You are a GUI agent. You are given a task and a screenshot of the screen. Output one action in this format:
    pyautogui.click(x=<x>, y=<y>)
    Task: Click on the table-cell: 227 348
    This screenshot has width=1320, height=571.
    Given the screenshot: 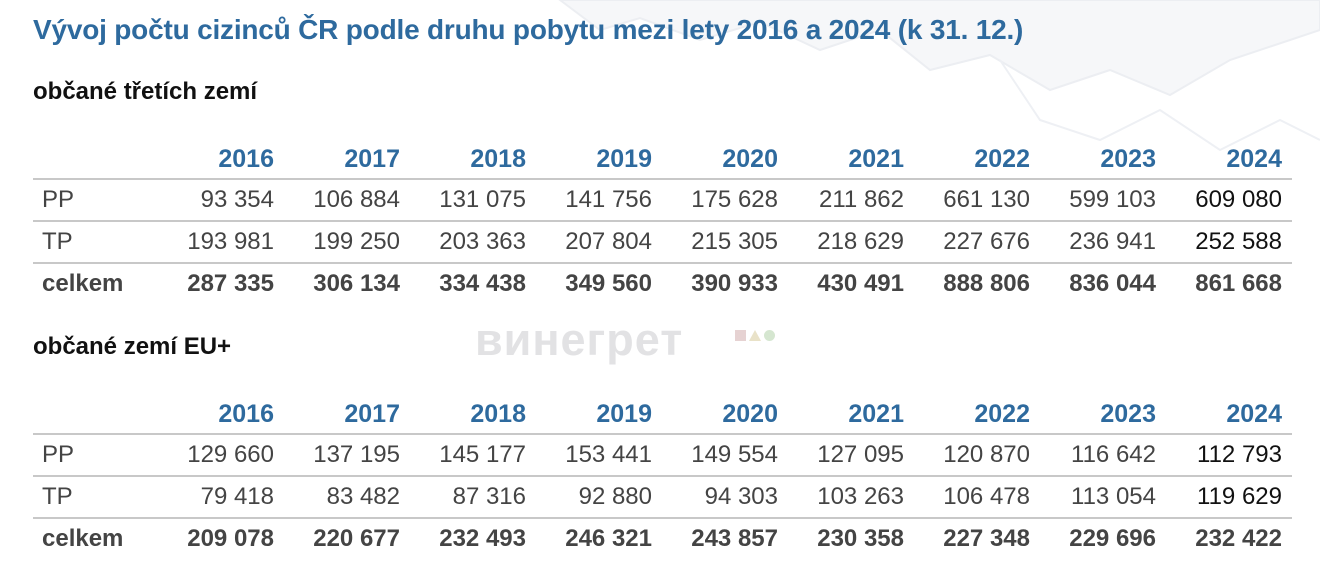 What is the action you would take?
    pyautogui.click(x=977, y=538)
    